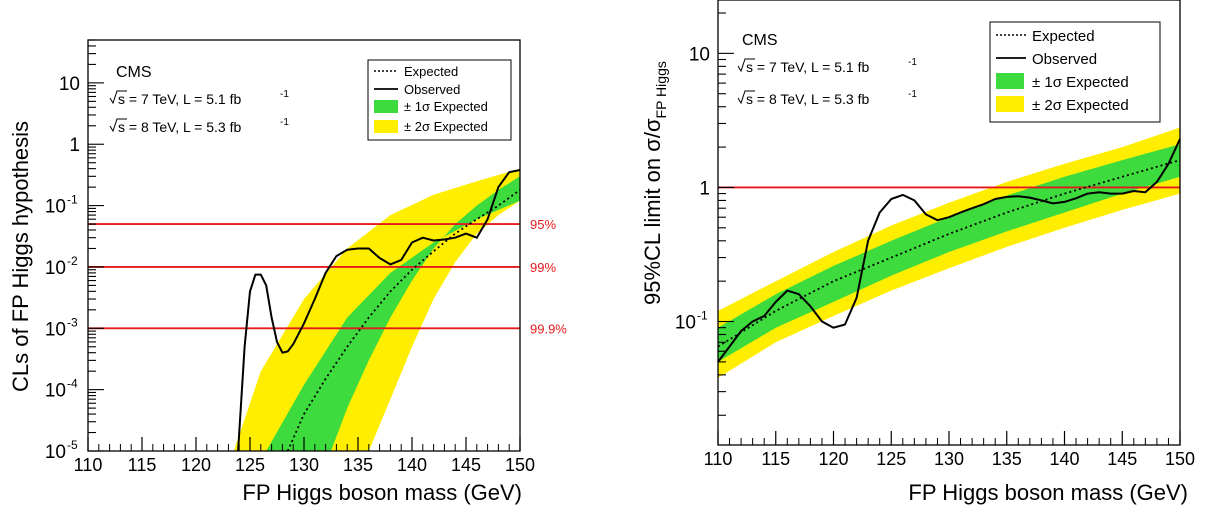  I want to click on left-y-tick-exponent: -5, so click(72, 445).